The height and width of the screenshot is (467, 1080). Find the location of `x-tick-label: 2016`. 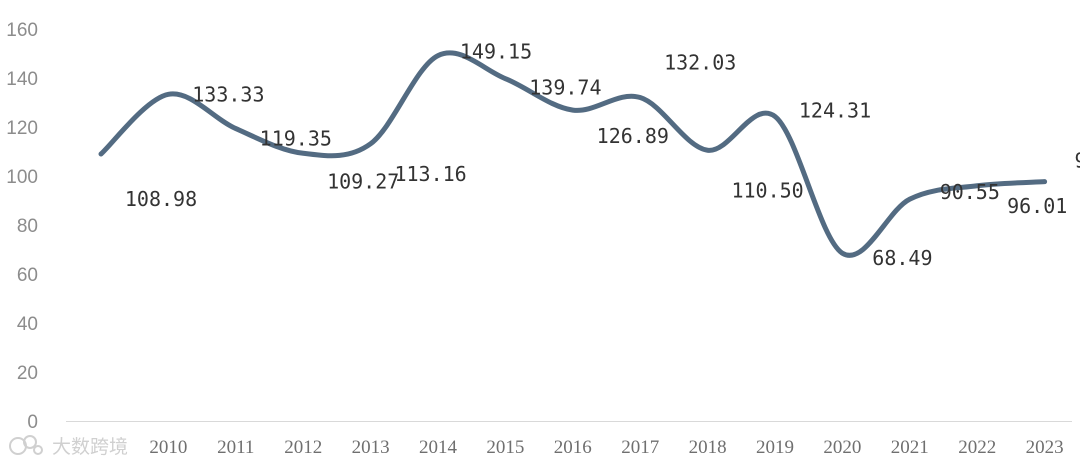

x-tick-label: 2016 is located at coordinates (573, 447).